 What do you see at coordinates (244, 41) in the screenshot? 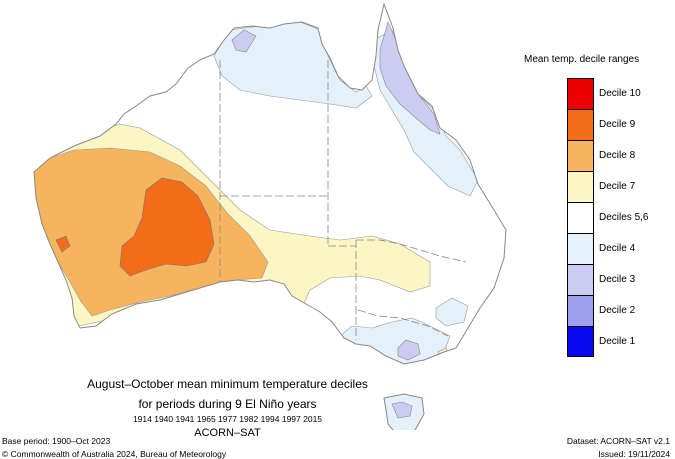
I see `region-decile-3-topend` at bounding box center [244, 41].